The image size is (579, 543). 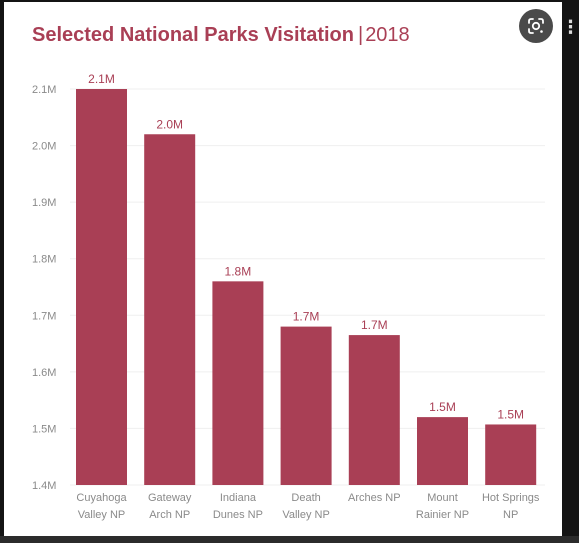 What do you see at coordinates (101, 498) in the screenshot?
I see `x-tick-label: Cuyahoga` at bounding box center [101, 498].